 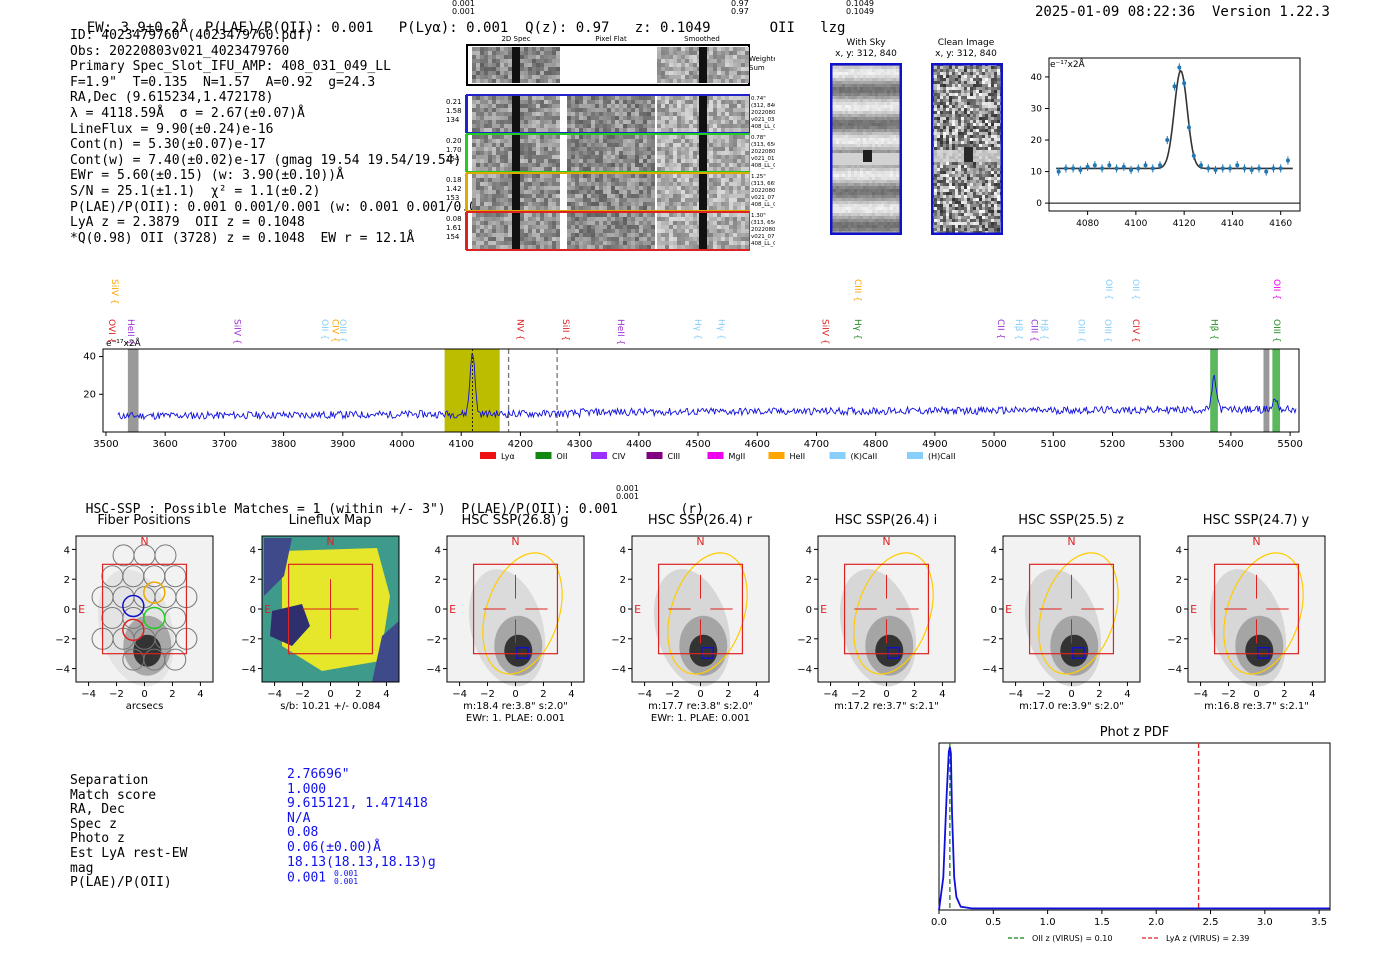 I want to click on info-line: LineFlux = 9.90(±0.24)e-16, so click(x=172, y=129).